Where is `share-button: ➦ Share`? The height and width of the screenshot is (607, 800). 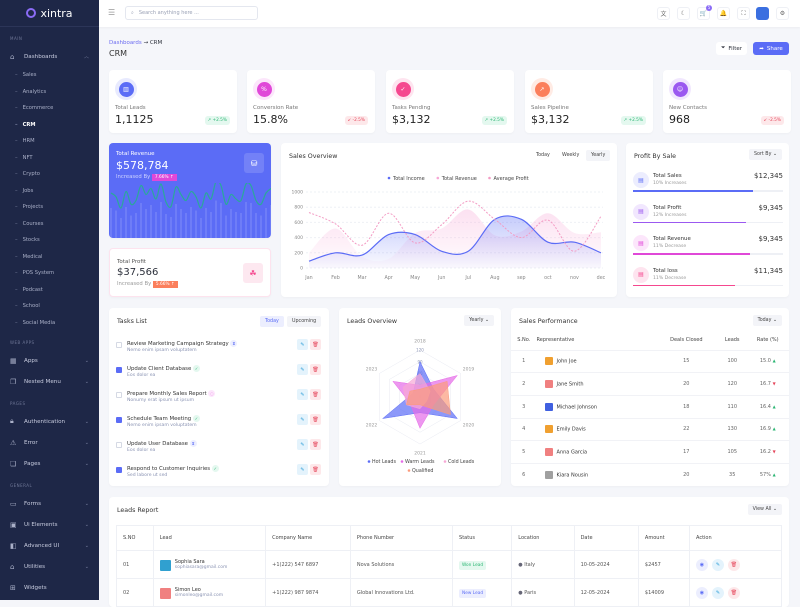
share-button: ➦ Share is located at coordinates (771, 48).